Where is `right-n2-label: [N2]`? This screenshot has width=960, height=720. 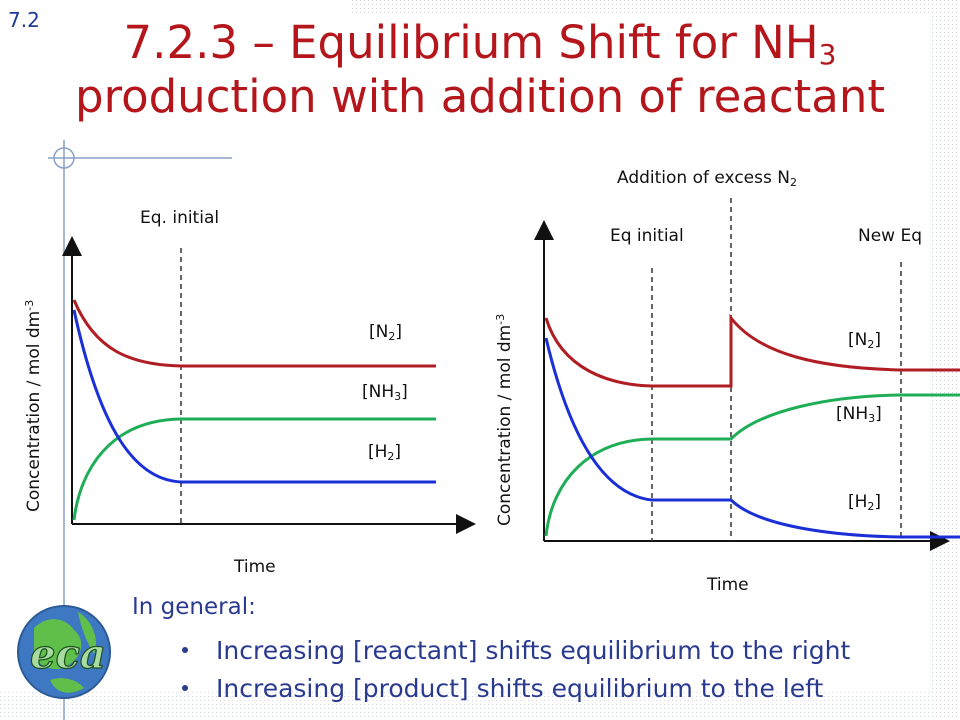 right-n2-label: [N2] is located at coordinates (864, 340).